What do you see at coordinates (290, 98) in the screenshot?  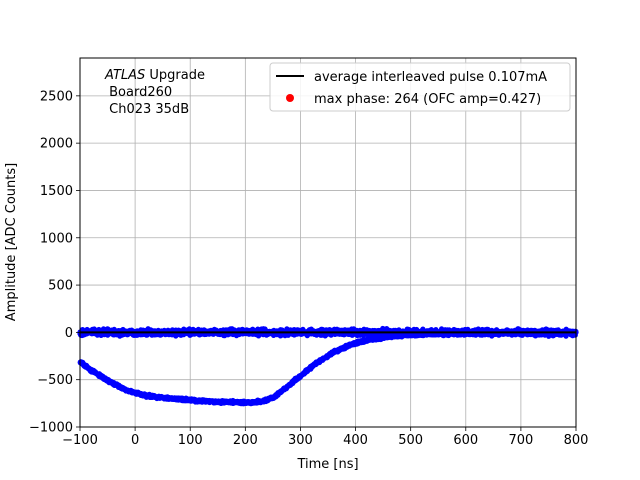 I see `legend-dot-marker` at bounding box center [290, 98].